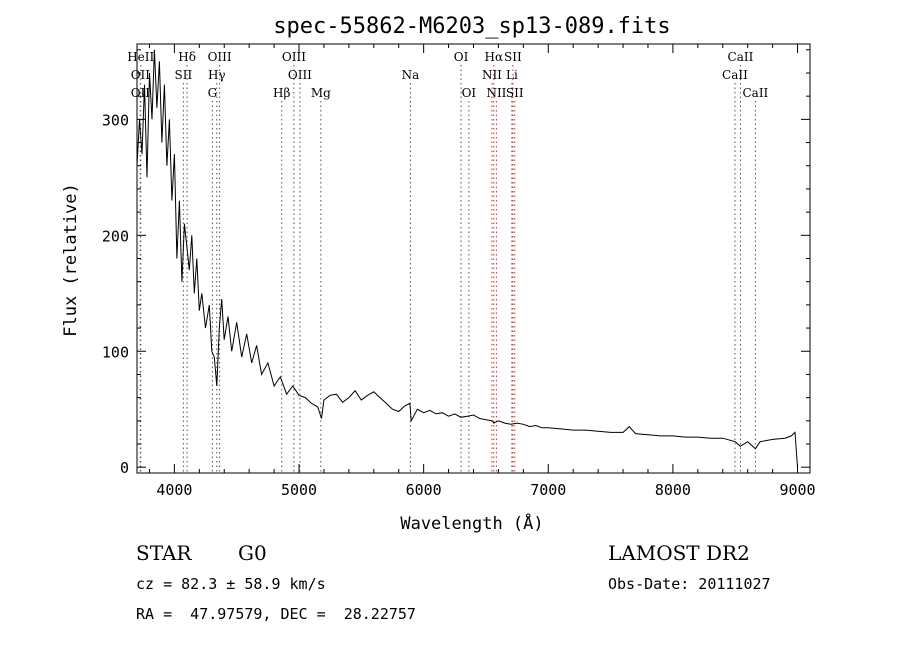 This screenshot has height=650, width=900. Describe the element at coordinates (124, 468) in the screenshot. I see `y-tick-label: 0` at that location.